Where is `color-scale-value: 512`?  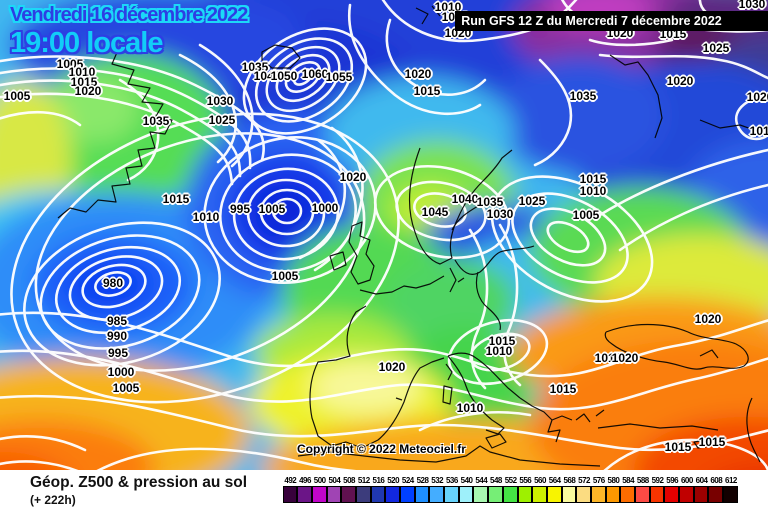
color-scale-value: 512 is located at coordinates (363, 480).